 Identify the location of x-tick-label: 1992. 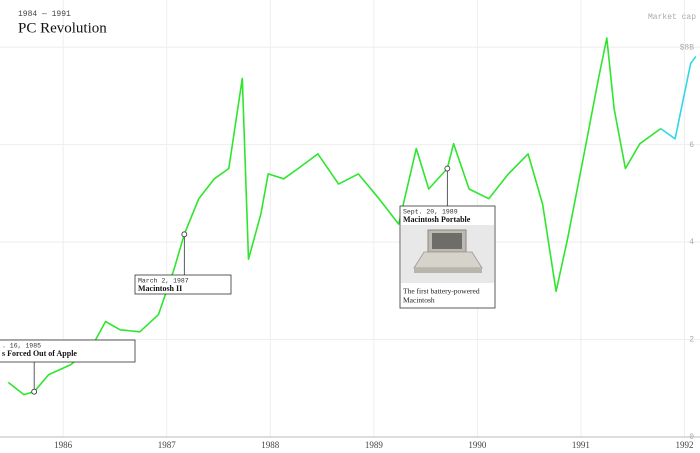
(684, 445).